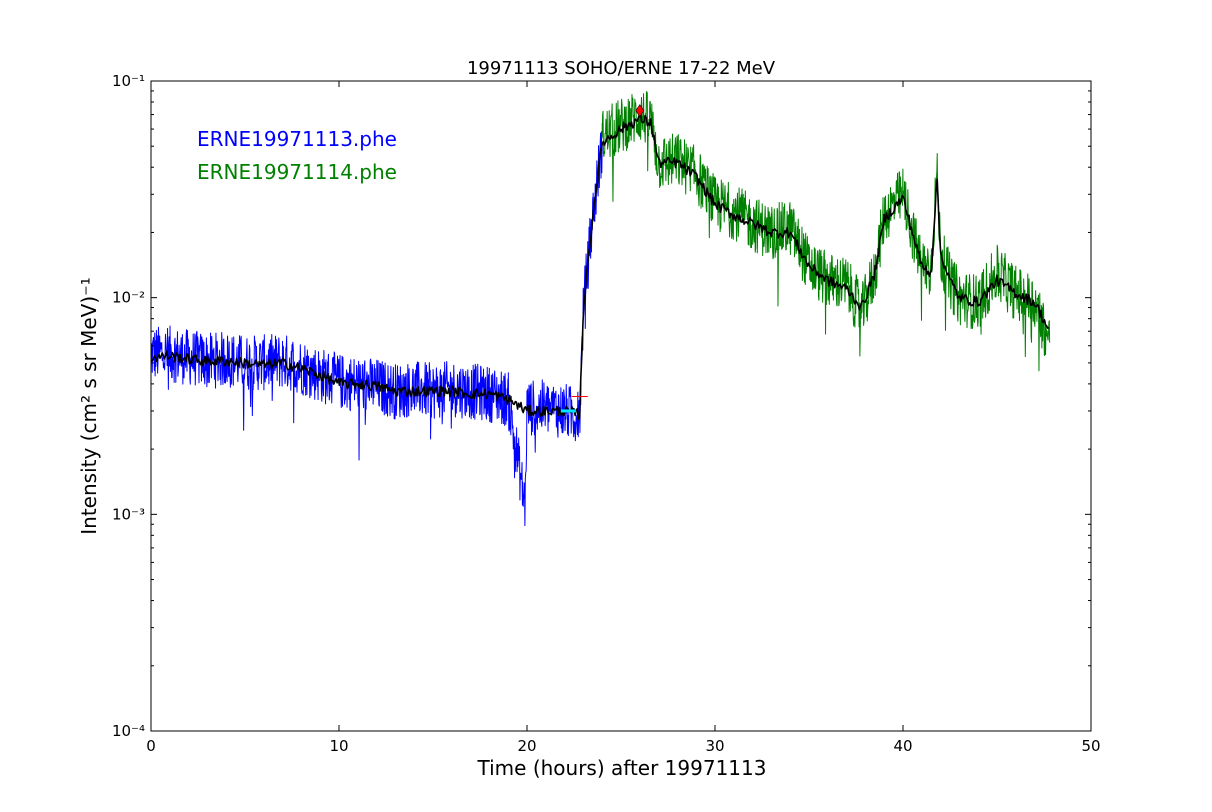  Describe the element at coordinates (622, 768) in the screenshot. I see `x-axis-label: Time (hours) after 19971113` at that location.